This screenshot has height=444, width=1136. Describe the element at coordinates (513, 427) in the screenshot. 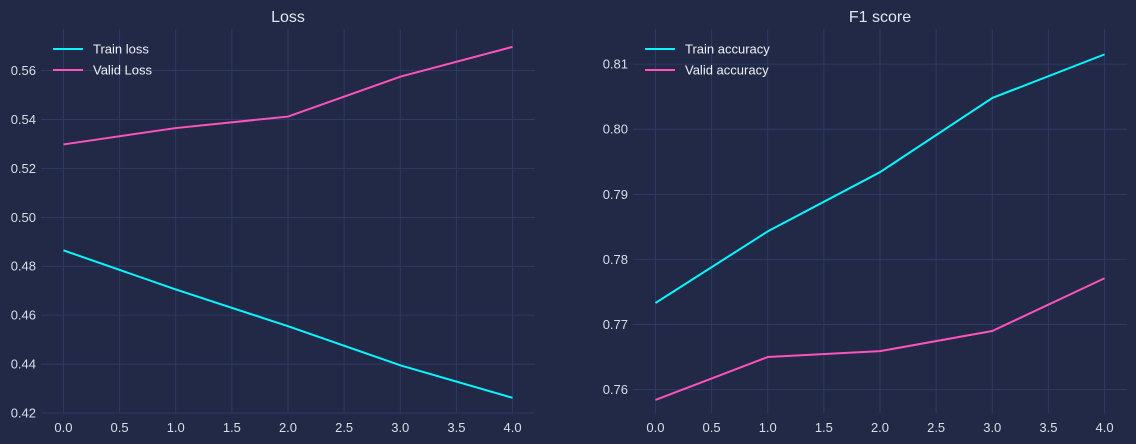

I see `loss-x-tick-label-8: 4.0` at that location.